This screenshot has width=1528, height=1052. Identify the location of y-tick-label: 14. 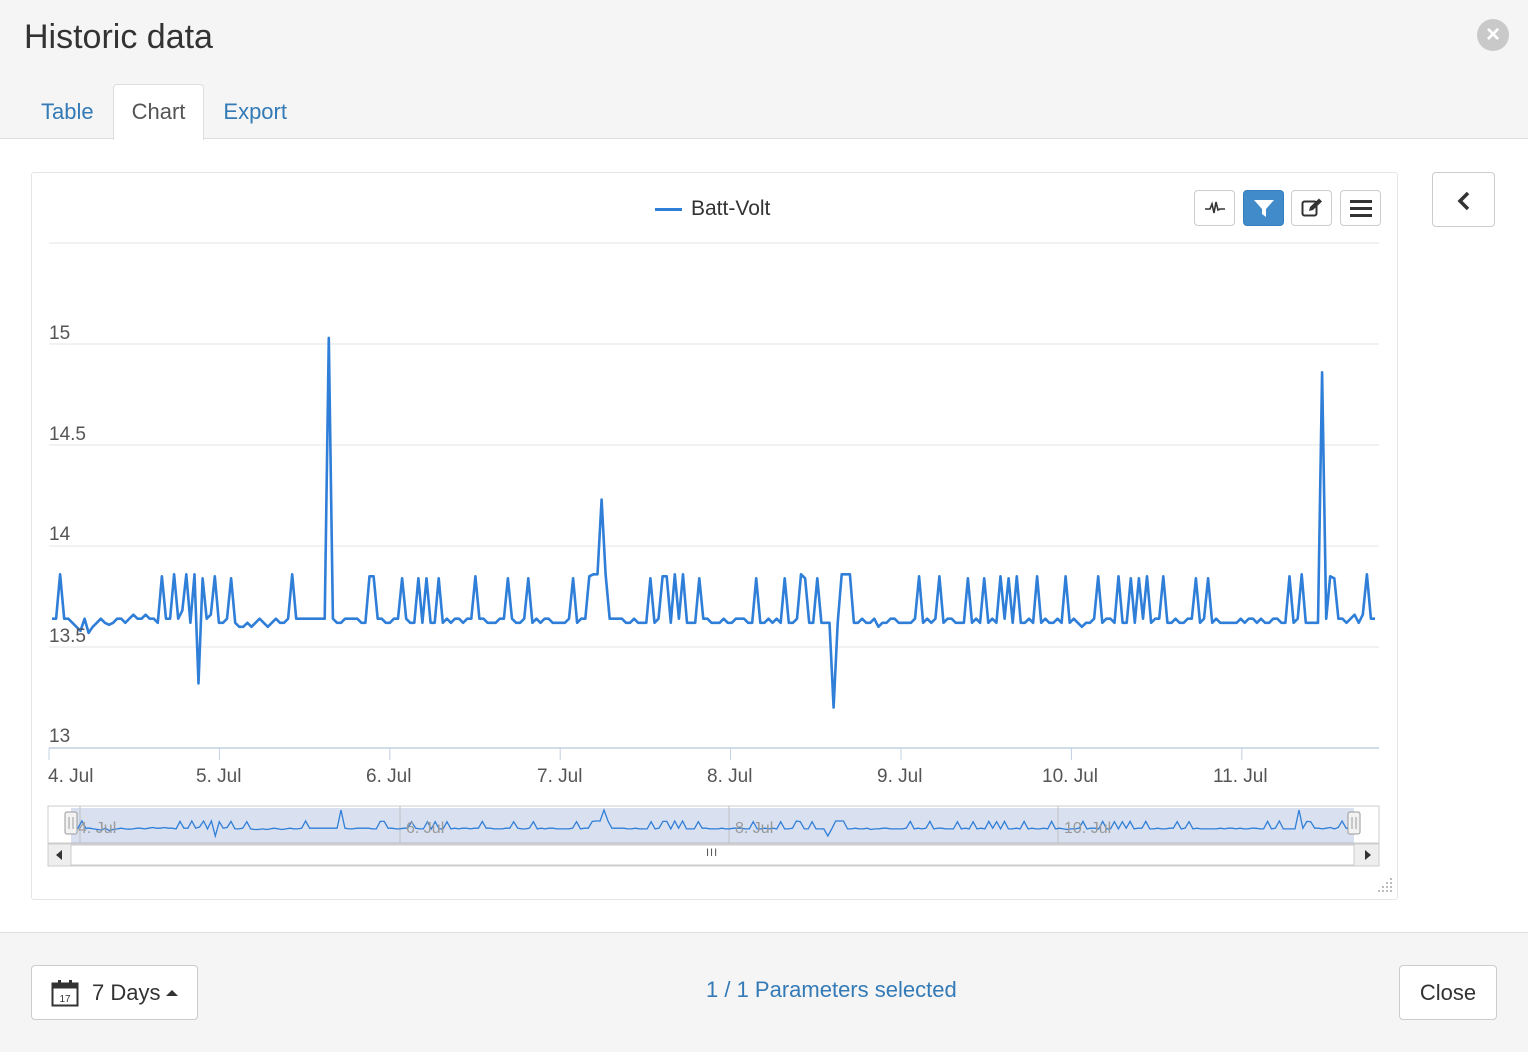
(60, 534).